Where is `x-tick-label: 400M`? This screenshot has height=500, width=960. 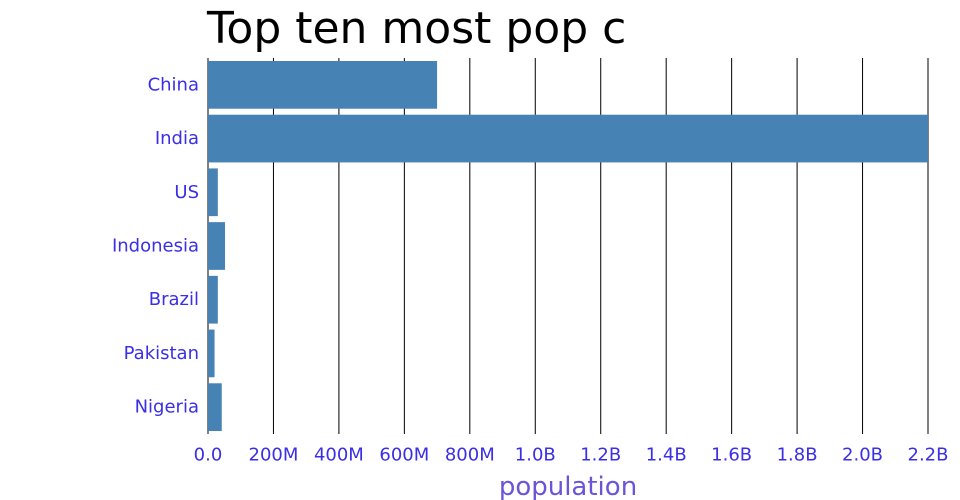 x-tick-label: 400M is located at coordinates (339, 455).